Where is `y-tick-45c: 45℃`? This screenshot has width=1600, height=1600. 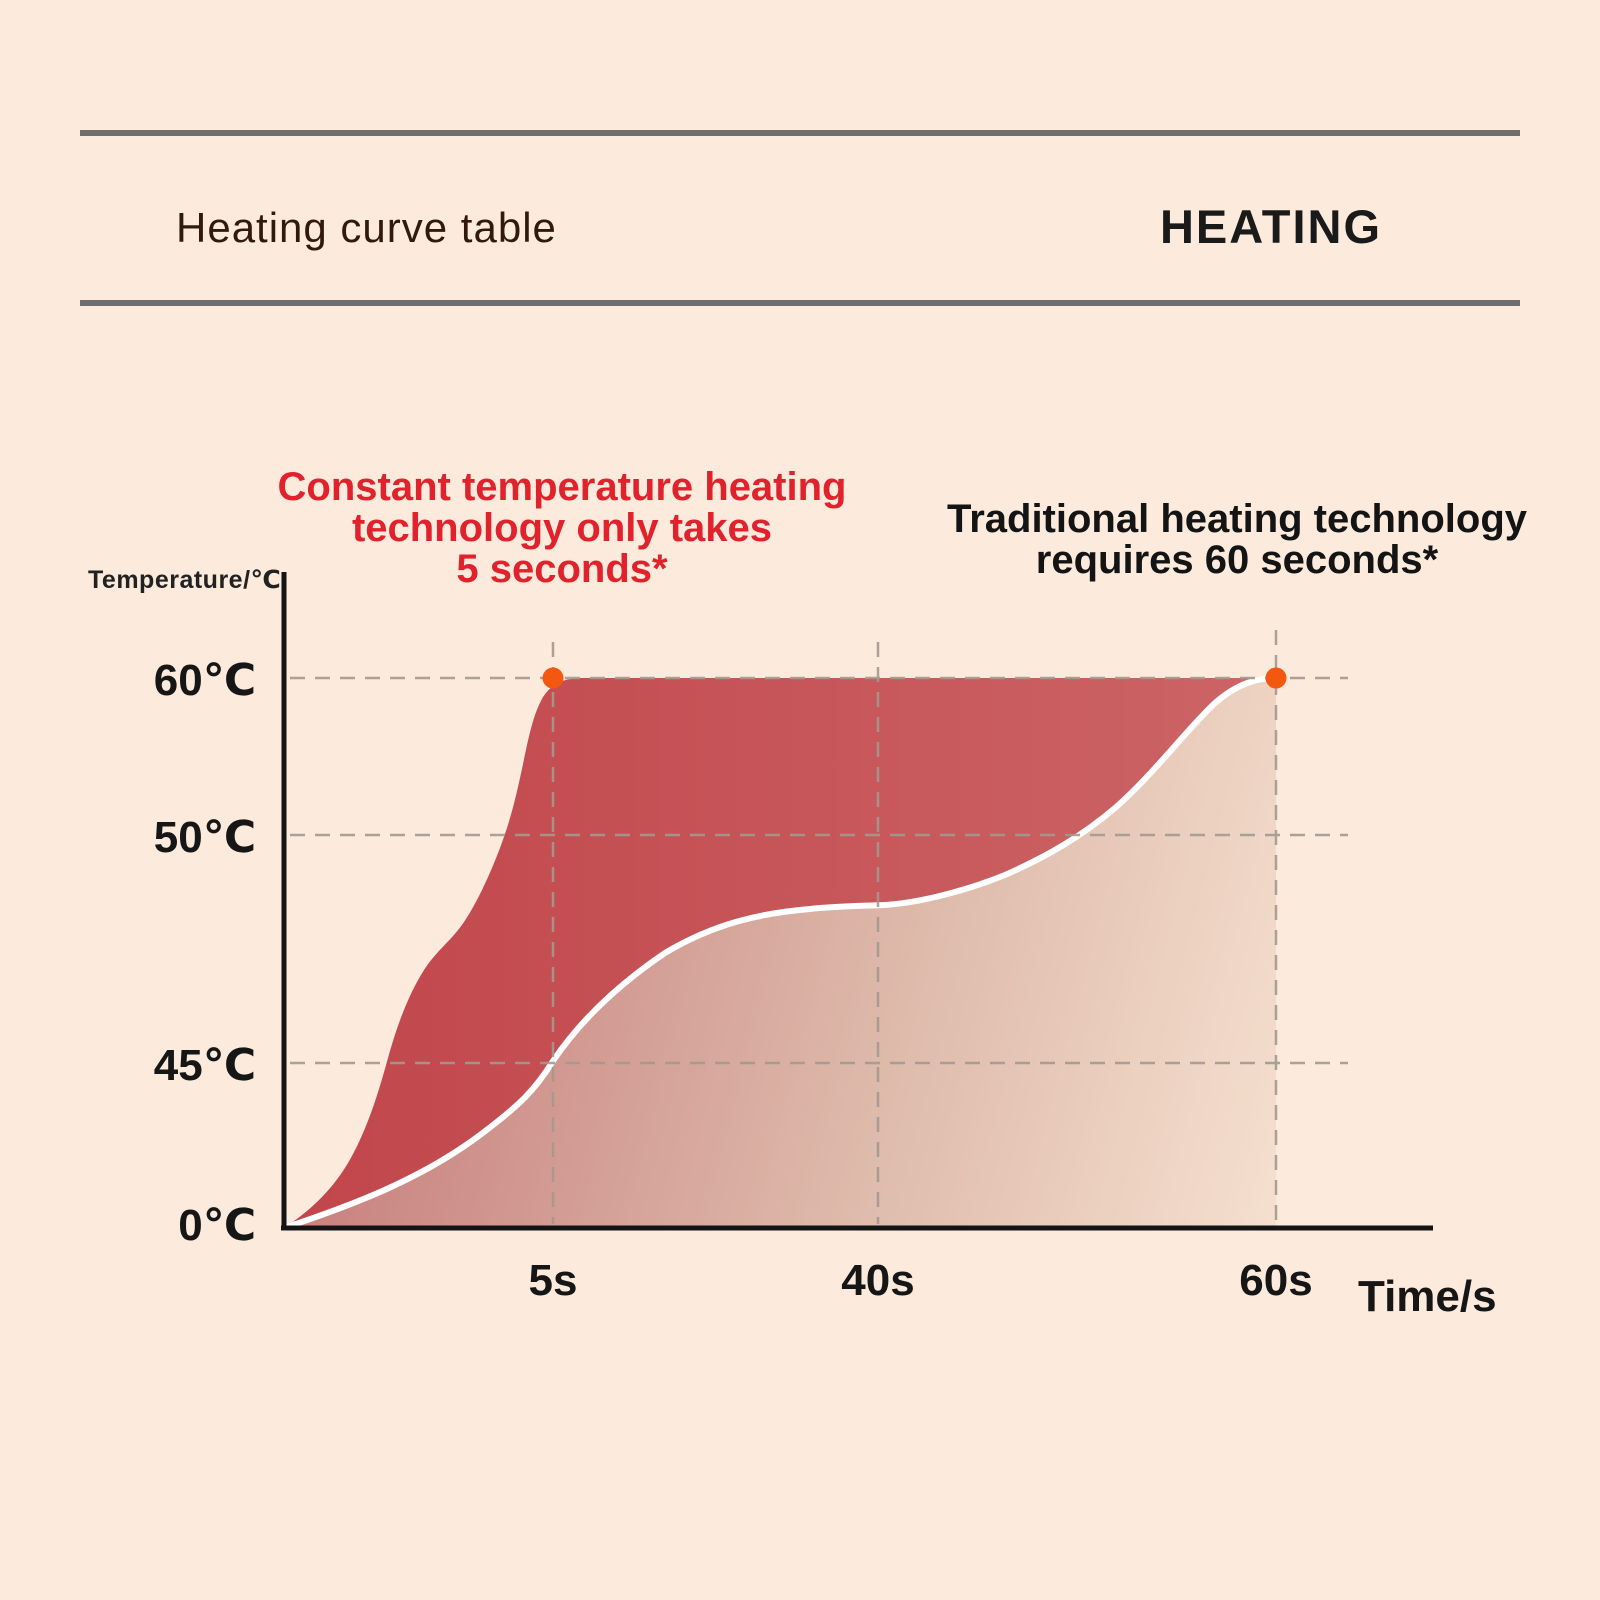 y-tick-45c: 45℃ is located at coordinates (204, 1065).